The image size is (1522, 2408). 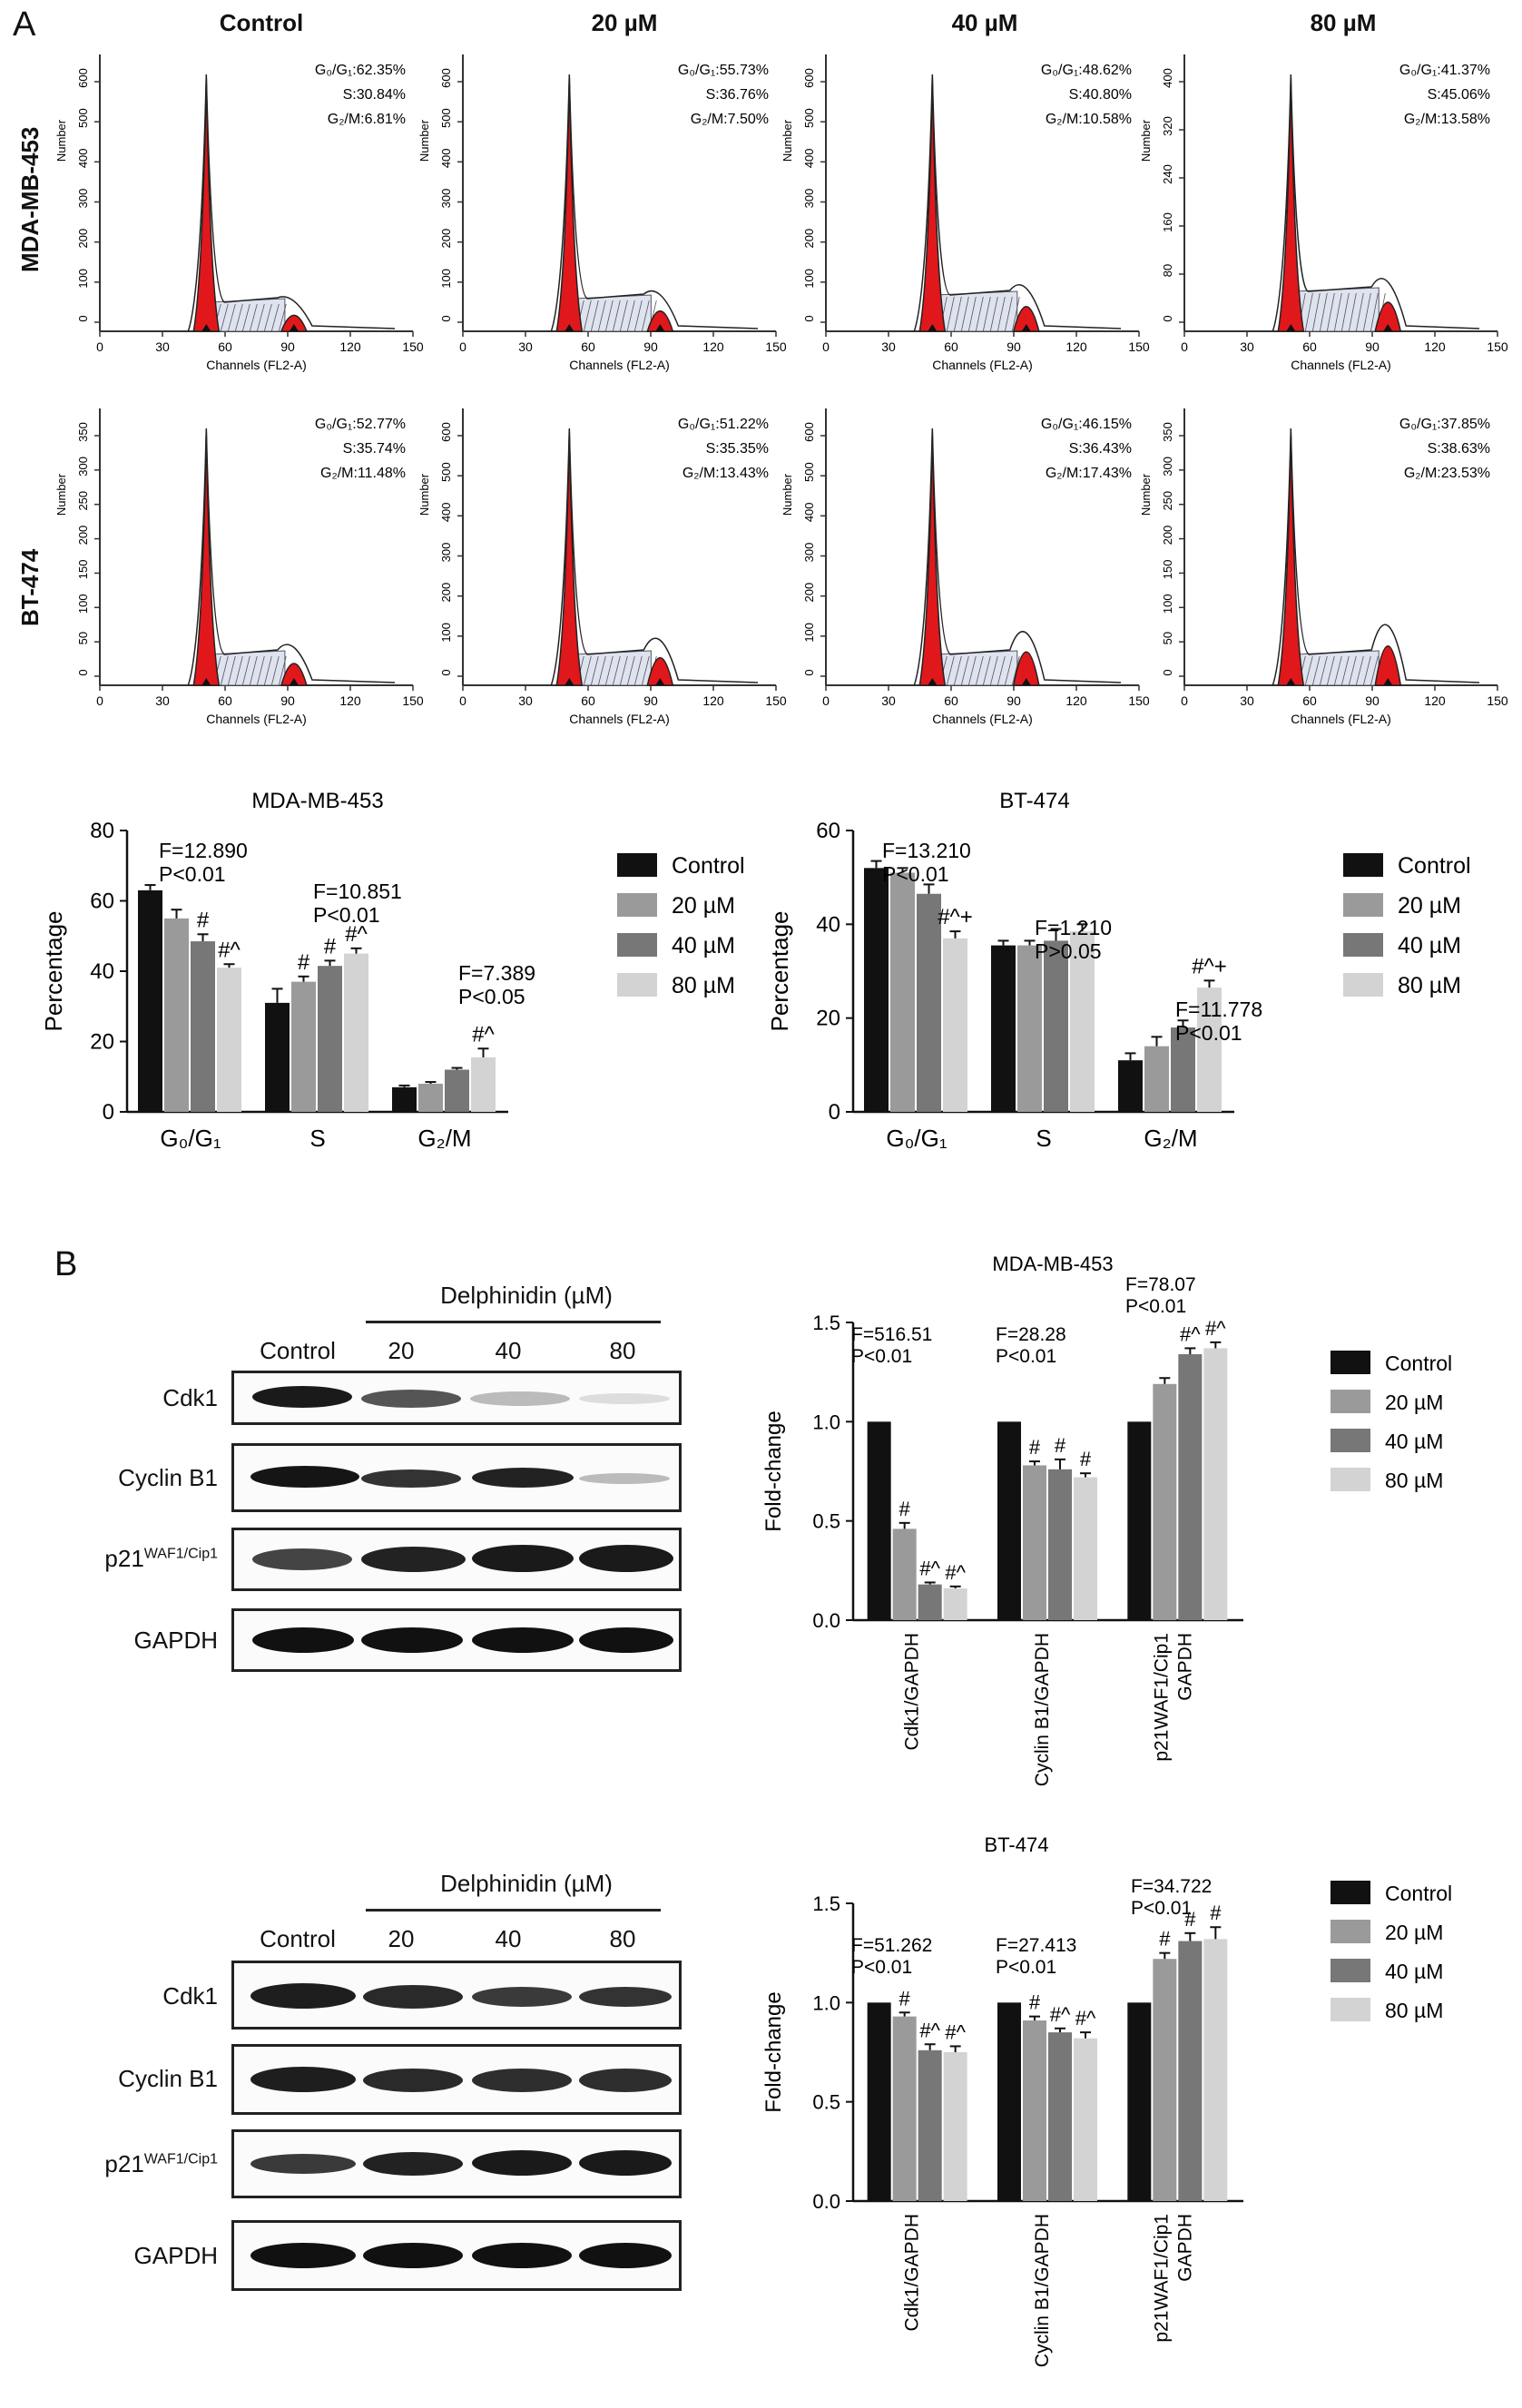 I want to click on flow-y-tick-label: 300, so click(x=1167, y=467).